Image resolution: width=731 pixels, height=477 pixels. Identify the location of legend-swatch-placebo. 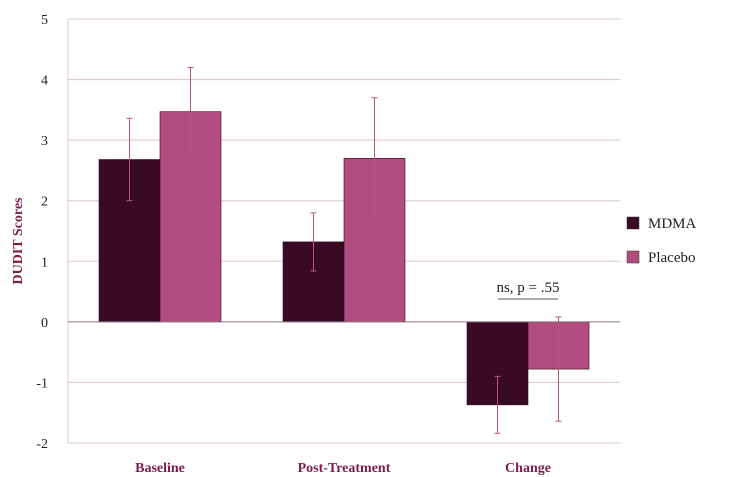
(633, 257).